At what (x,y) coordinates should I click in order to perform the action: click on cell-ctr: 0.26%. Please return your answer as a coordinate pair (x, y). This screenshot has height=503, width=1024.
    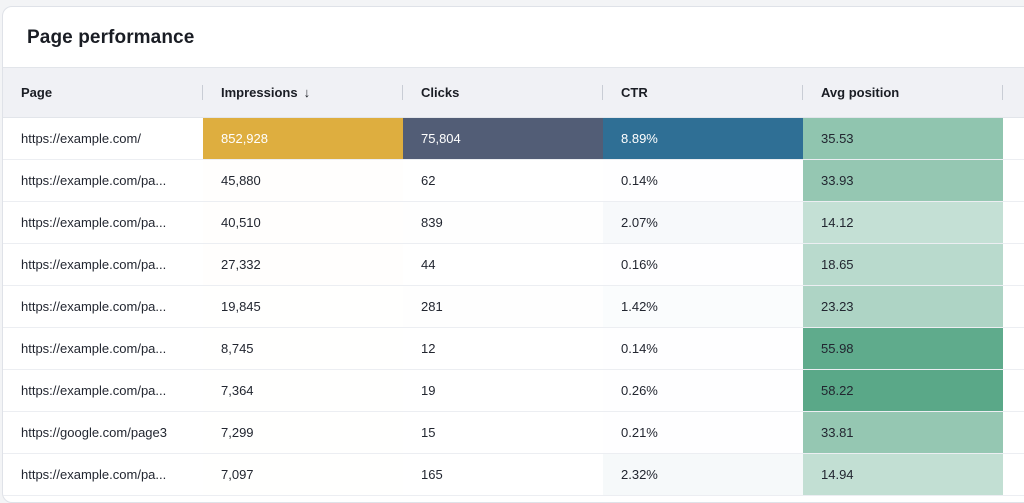
    Looking at the image, I should click on (703, 390).